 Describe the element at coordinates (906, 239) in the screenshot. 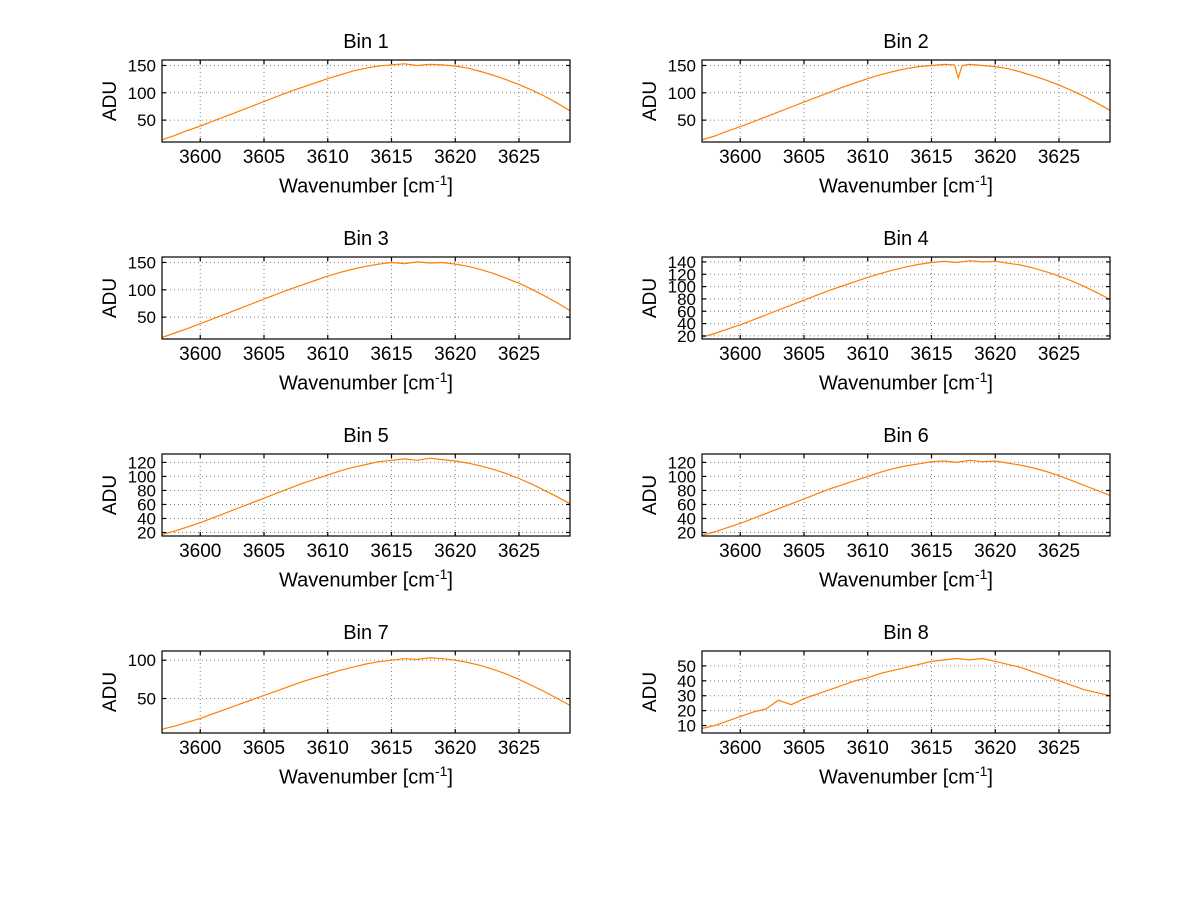

I see `subplot-title: Bin 4` at that location.